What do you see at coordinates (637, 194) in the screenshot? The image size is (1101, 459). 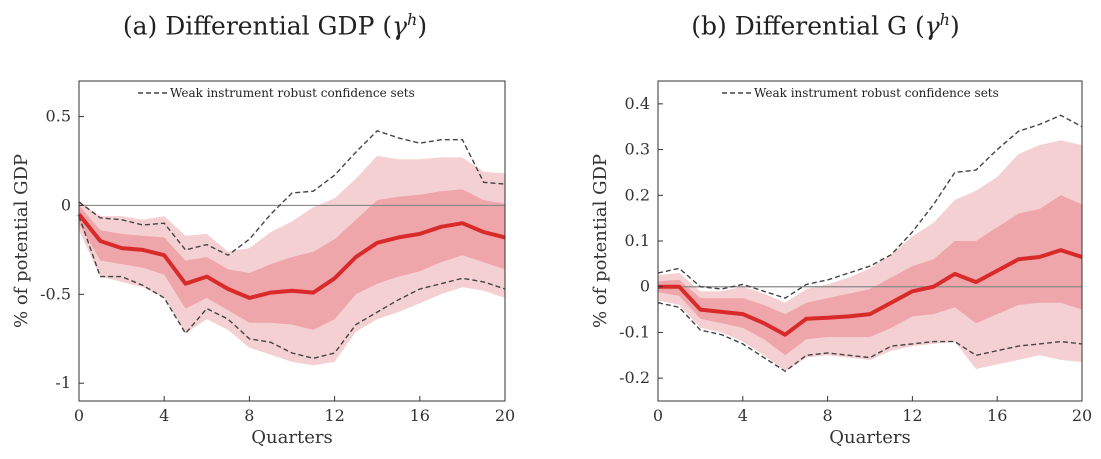 I see `y-tick-label: 0.2` at bounding box center [637, 194].